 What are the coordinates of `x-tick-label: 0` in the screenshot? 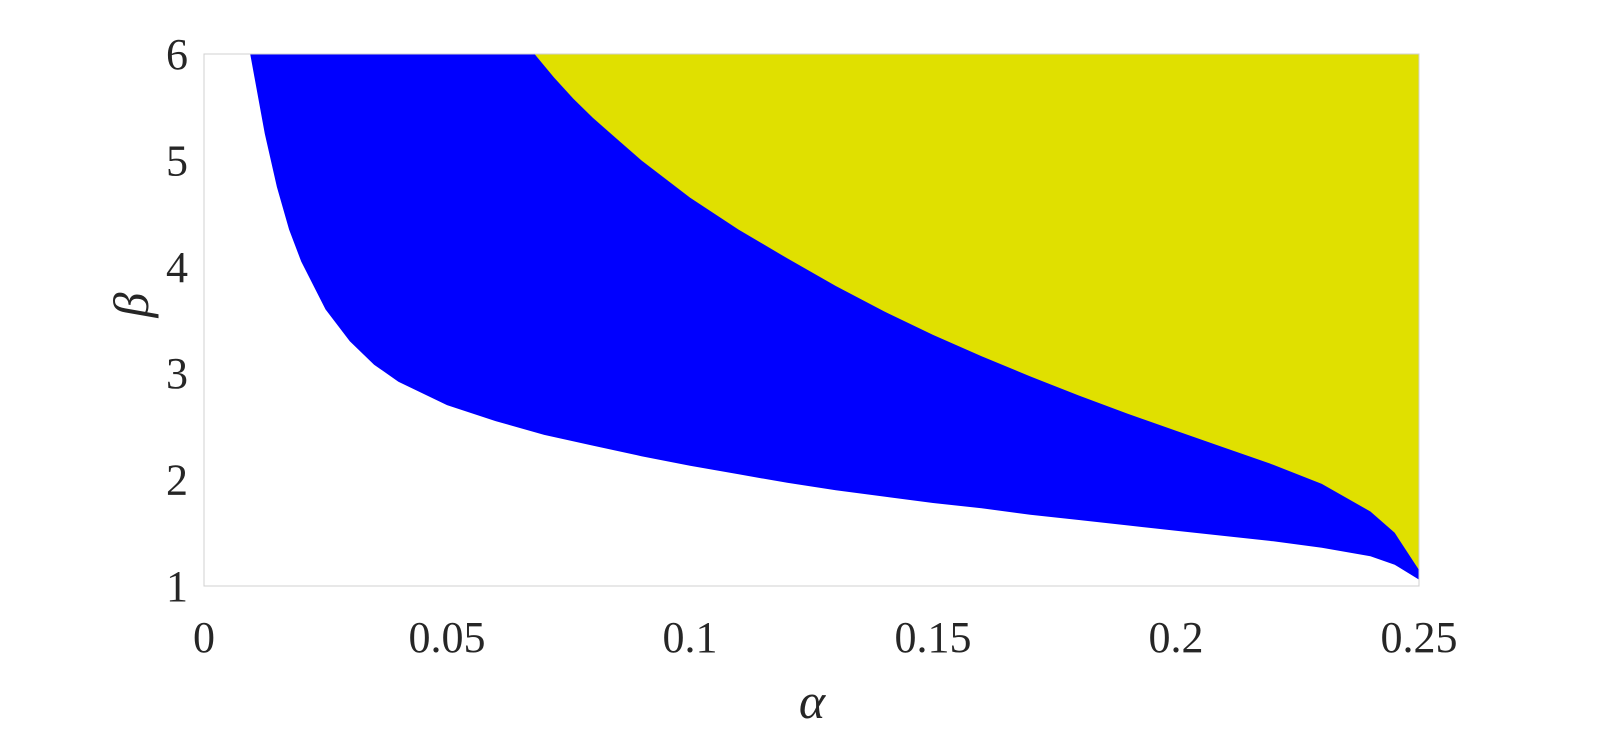 It's located at (204, 637).